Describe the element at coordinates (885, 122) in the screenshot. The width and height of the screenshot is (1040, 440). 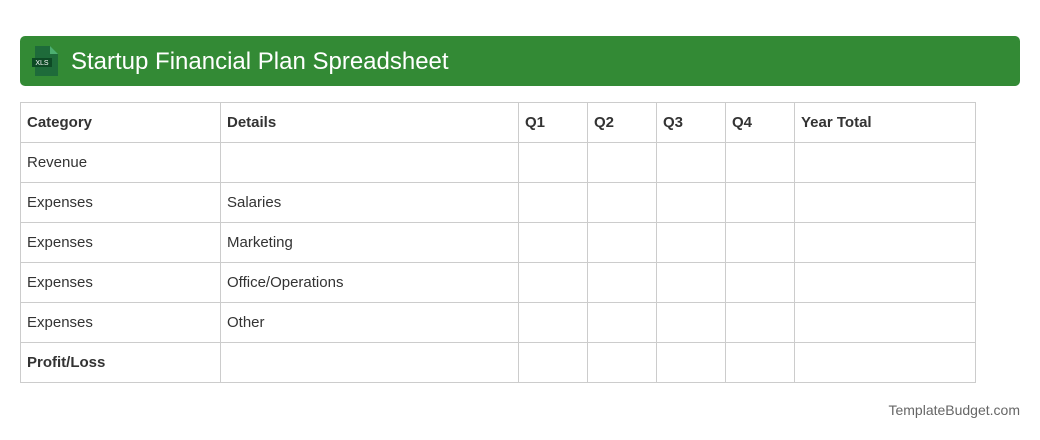
I see `column-header: Year Total` at that location.